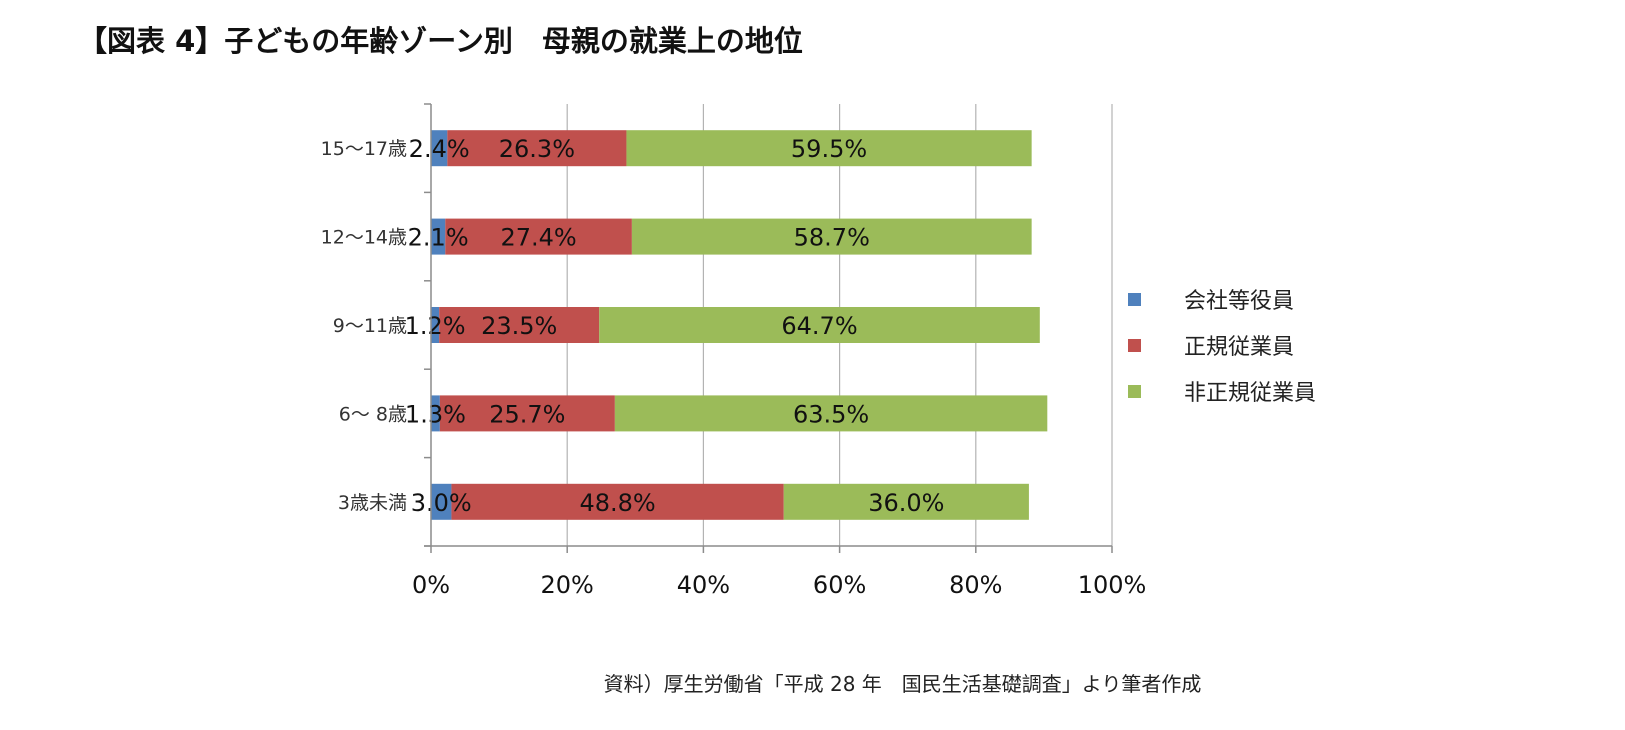 This screenshot has height=730, width=1625. What do you see at coordinates (1112, 585) in the screenshot?
I see `x-tick-label: 100%` at bounding box center [1112, 585].